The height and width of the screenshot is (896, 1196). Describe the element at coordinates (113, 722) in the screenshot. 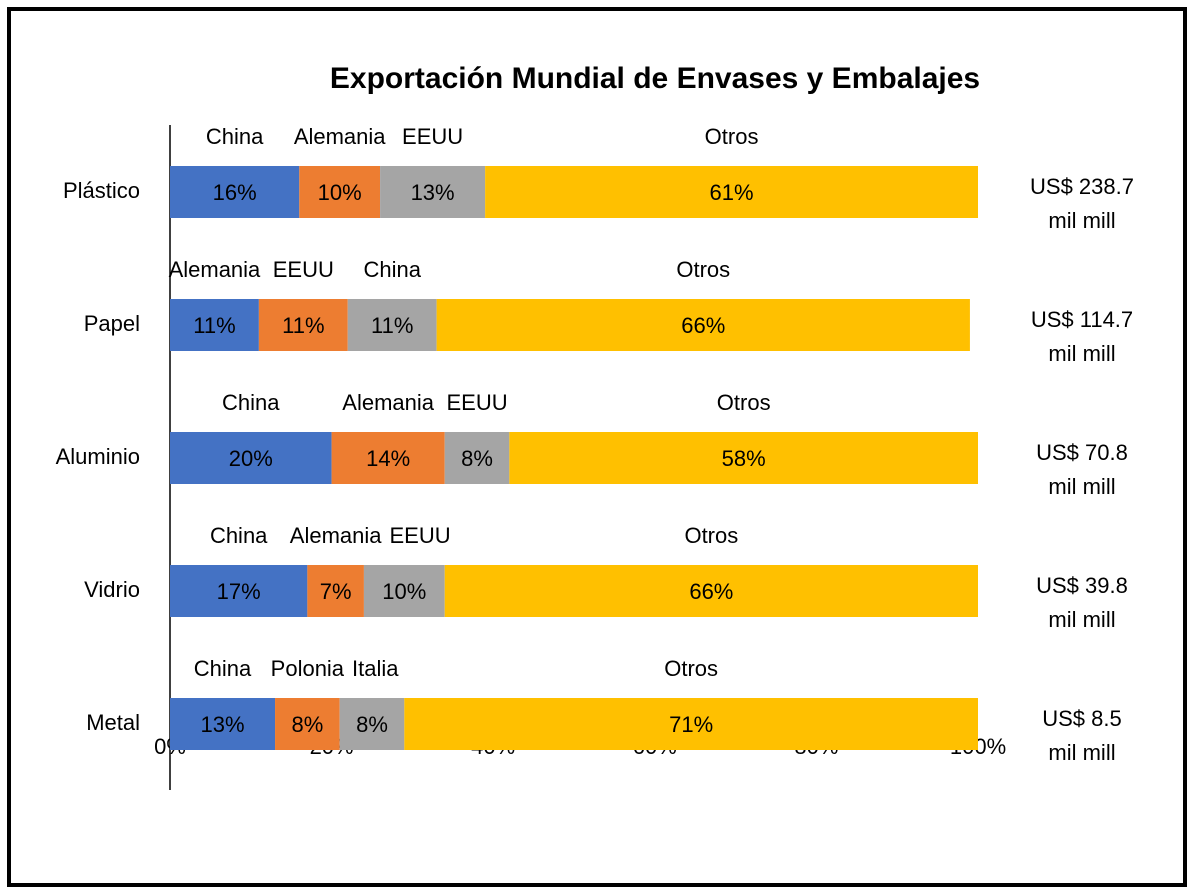

I see `y-tick-label: Metal` at that location.